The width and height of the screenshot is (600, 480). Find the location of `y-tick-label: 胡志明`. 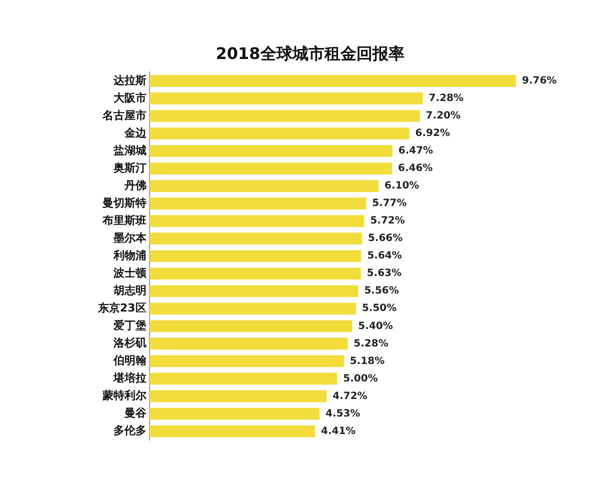

y-tick-label: 胡志明 is located at coordinates (129, 290).